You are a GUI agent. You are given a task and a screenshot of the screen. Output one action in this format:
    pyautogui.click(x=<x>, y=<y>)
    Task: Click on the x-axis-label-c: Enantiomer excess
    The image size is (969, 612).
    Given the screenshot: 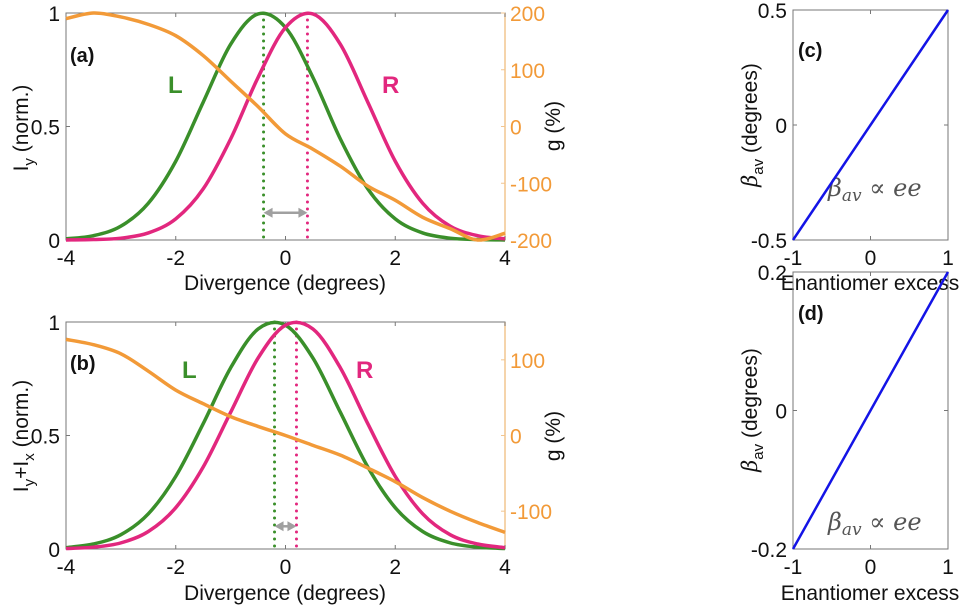 What is the action you would take?
    pyautogui.click(x=870, y=283)
    